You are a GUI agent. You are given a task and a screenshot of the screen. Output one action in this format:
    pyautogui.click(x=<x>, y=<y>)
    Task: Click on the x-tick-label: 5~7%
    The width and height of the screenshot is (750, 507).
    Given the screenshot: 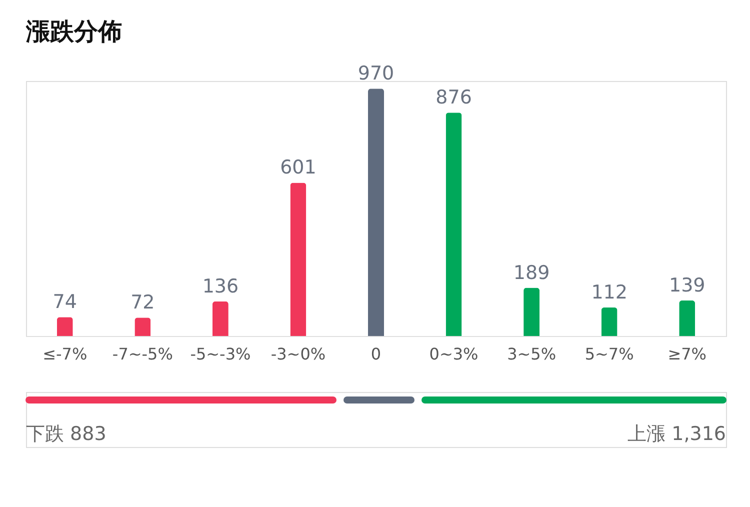 What is the action you would take?
    pyautogui.click(x=609, y=354)
    